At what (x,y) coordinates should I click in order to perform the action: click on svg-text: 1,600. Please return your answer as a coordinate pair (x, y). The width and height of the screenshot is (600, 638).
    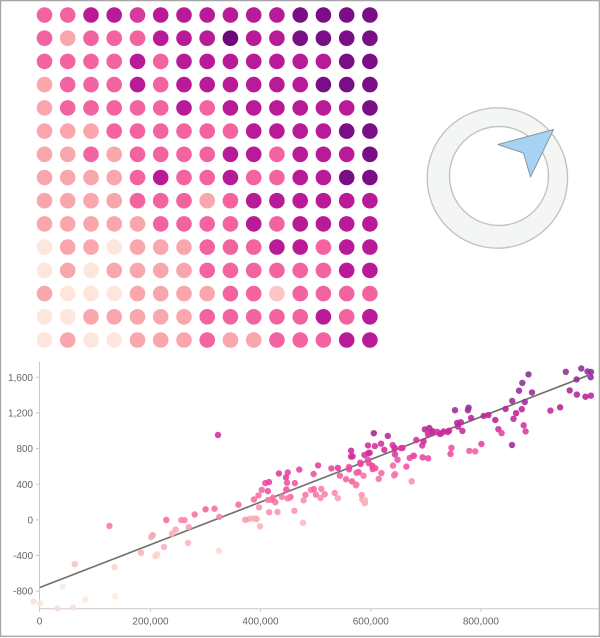
    Looking at the image, I should click on (20, 378).